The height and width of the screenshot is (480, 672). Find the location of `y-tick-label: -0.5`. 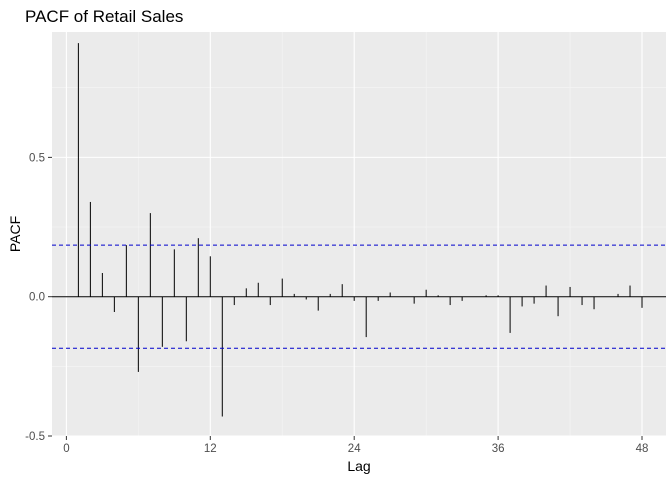

y-tick-label: -0.5 is located at coordinates (35, 437).